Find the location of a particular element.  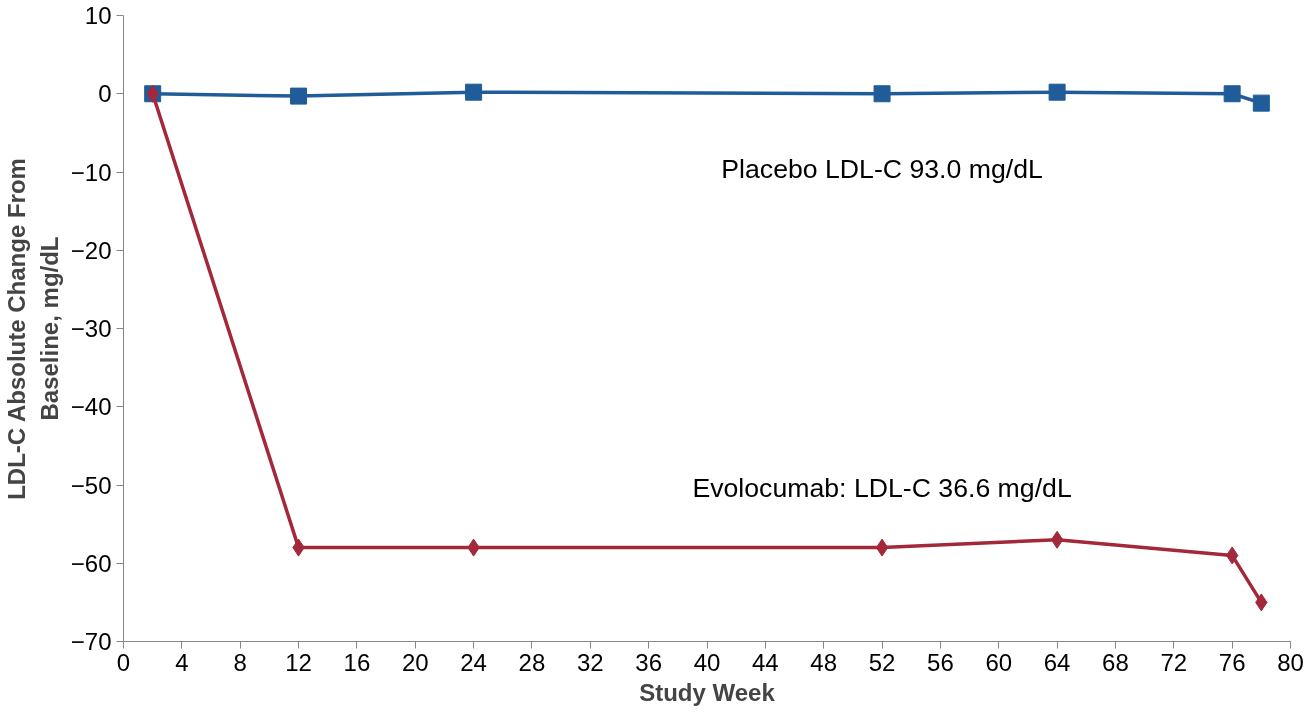

x-tick-label: 56 is located at coordinates (940, 662).